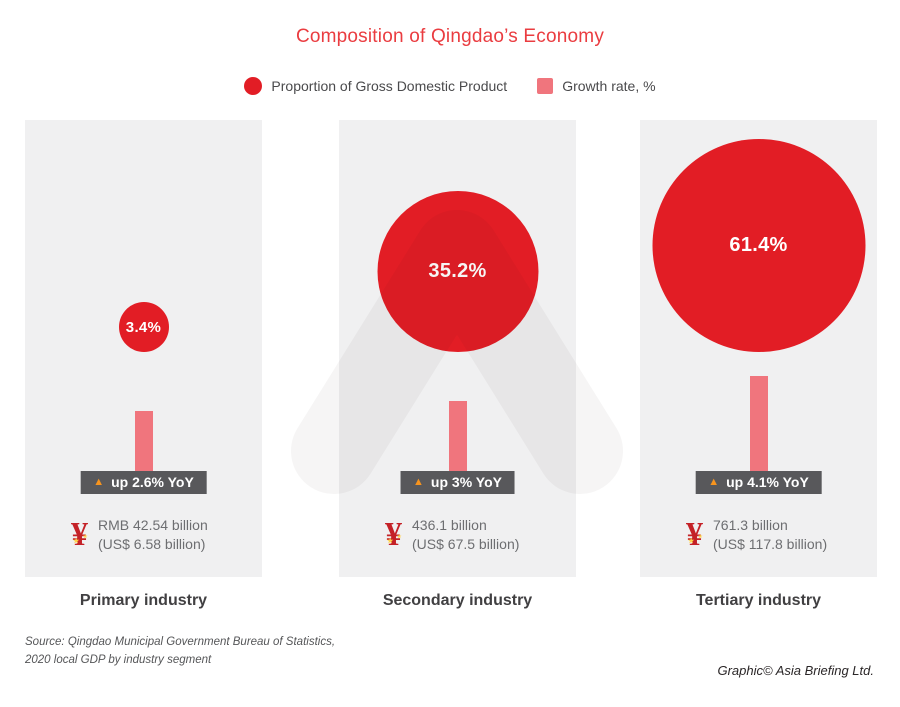 This screenshot has width=900, height=707. Describe the element at coordinates (756, 535) in the screenshot. I see `gdp-value-block: ¥ ★ ★ 761.3 billion (US$ 117.8 billion)` at that location.